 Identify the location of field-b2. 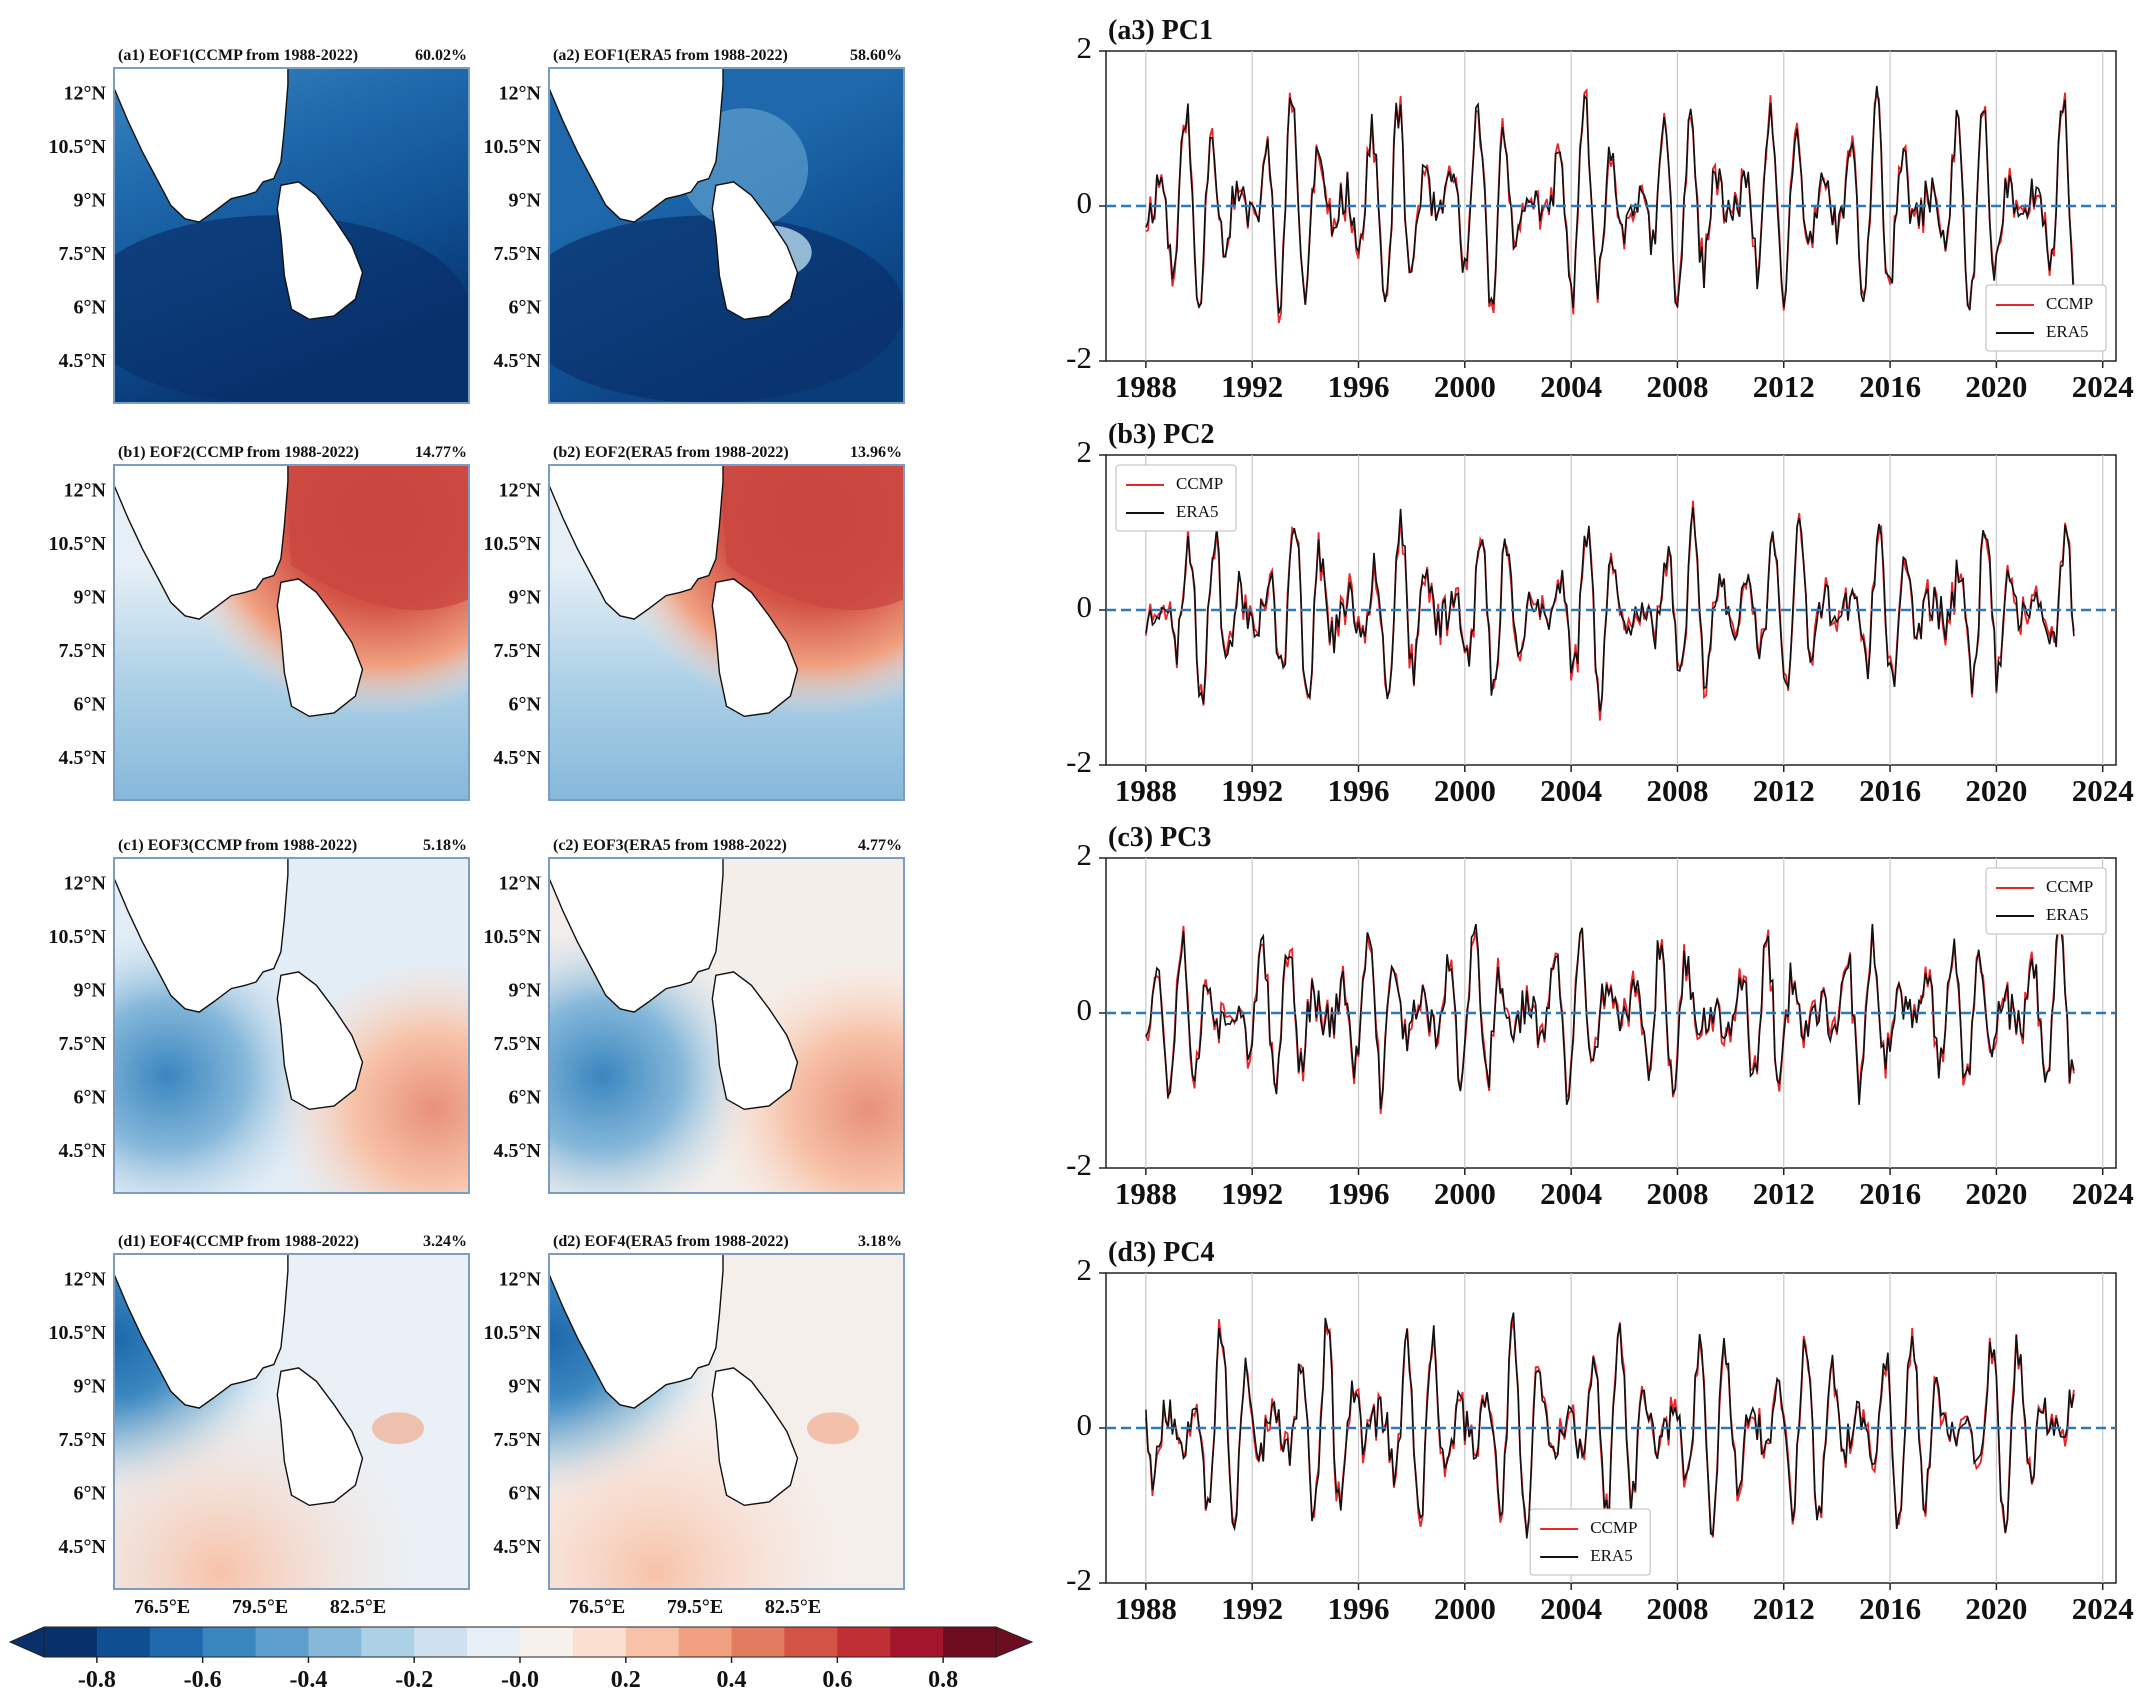
(726, 632).